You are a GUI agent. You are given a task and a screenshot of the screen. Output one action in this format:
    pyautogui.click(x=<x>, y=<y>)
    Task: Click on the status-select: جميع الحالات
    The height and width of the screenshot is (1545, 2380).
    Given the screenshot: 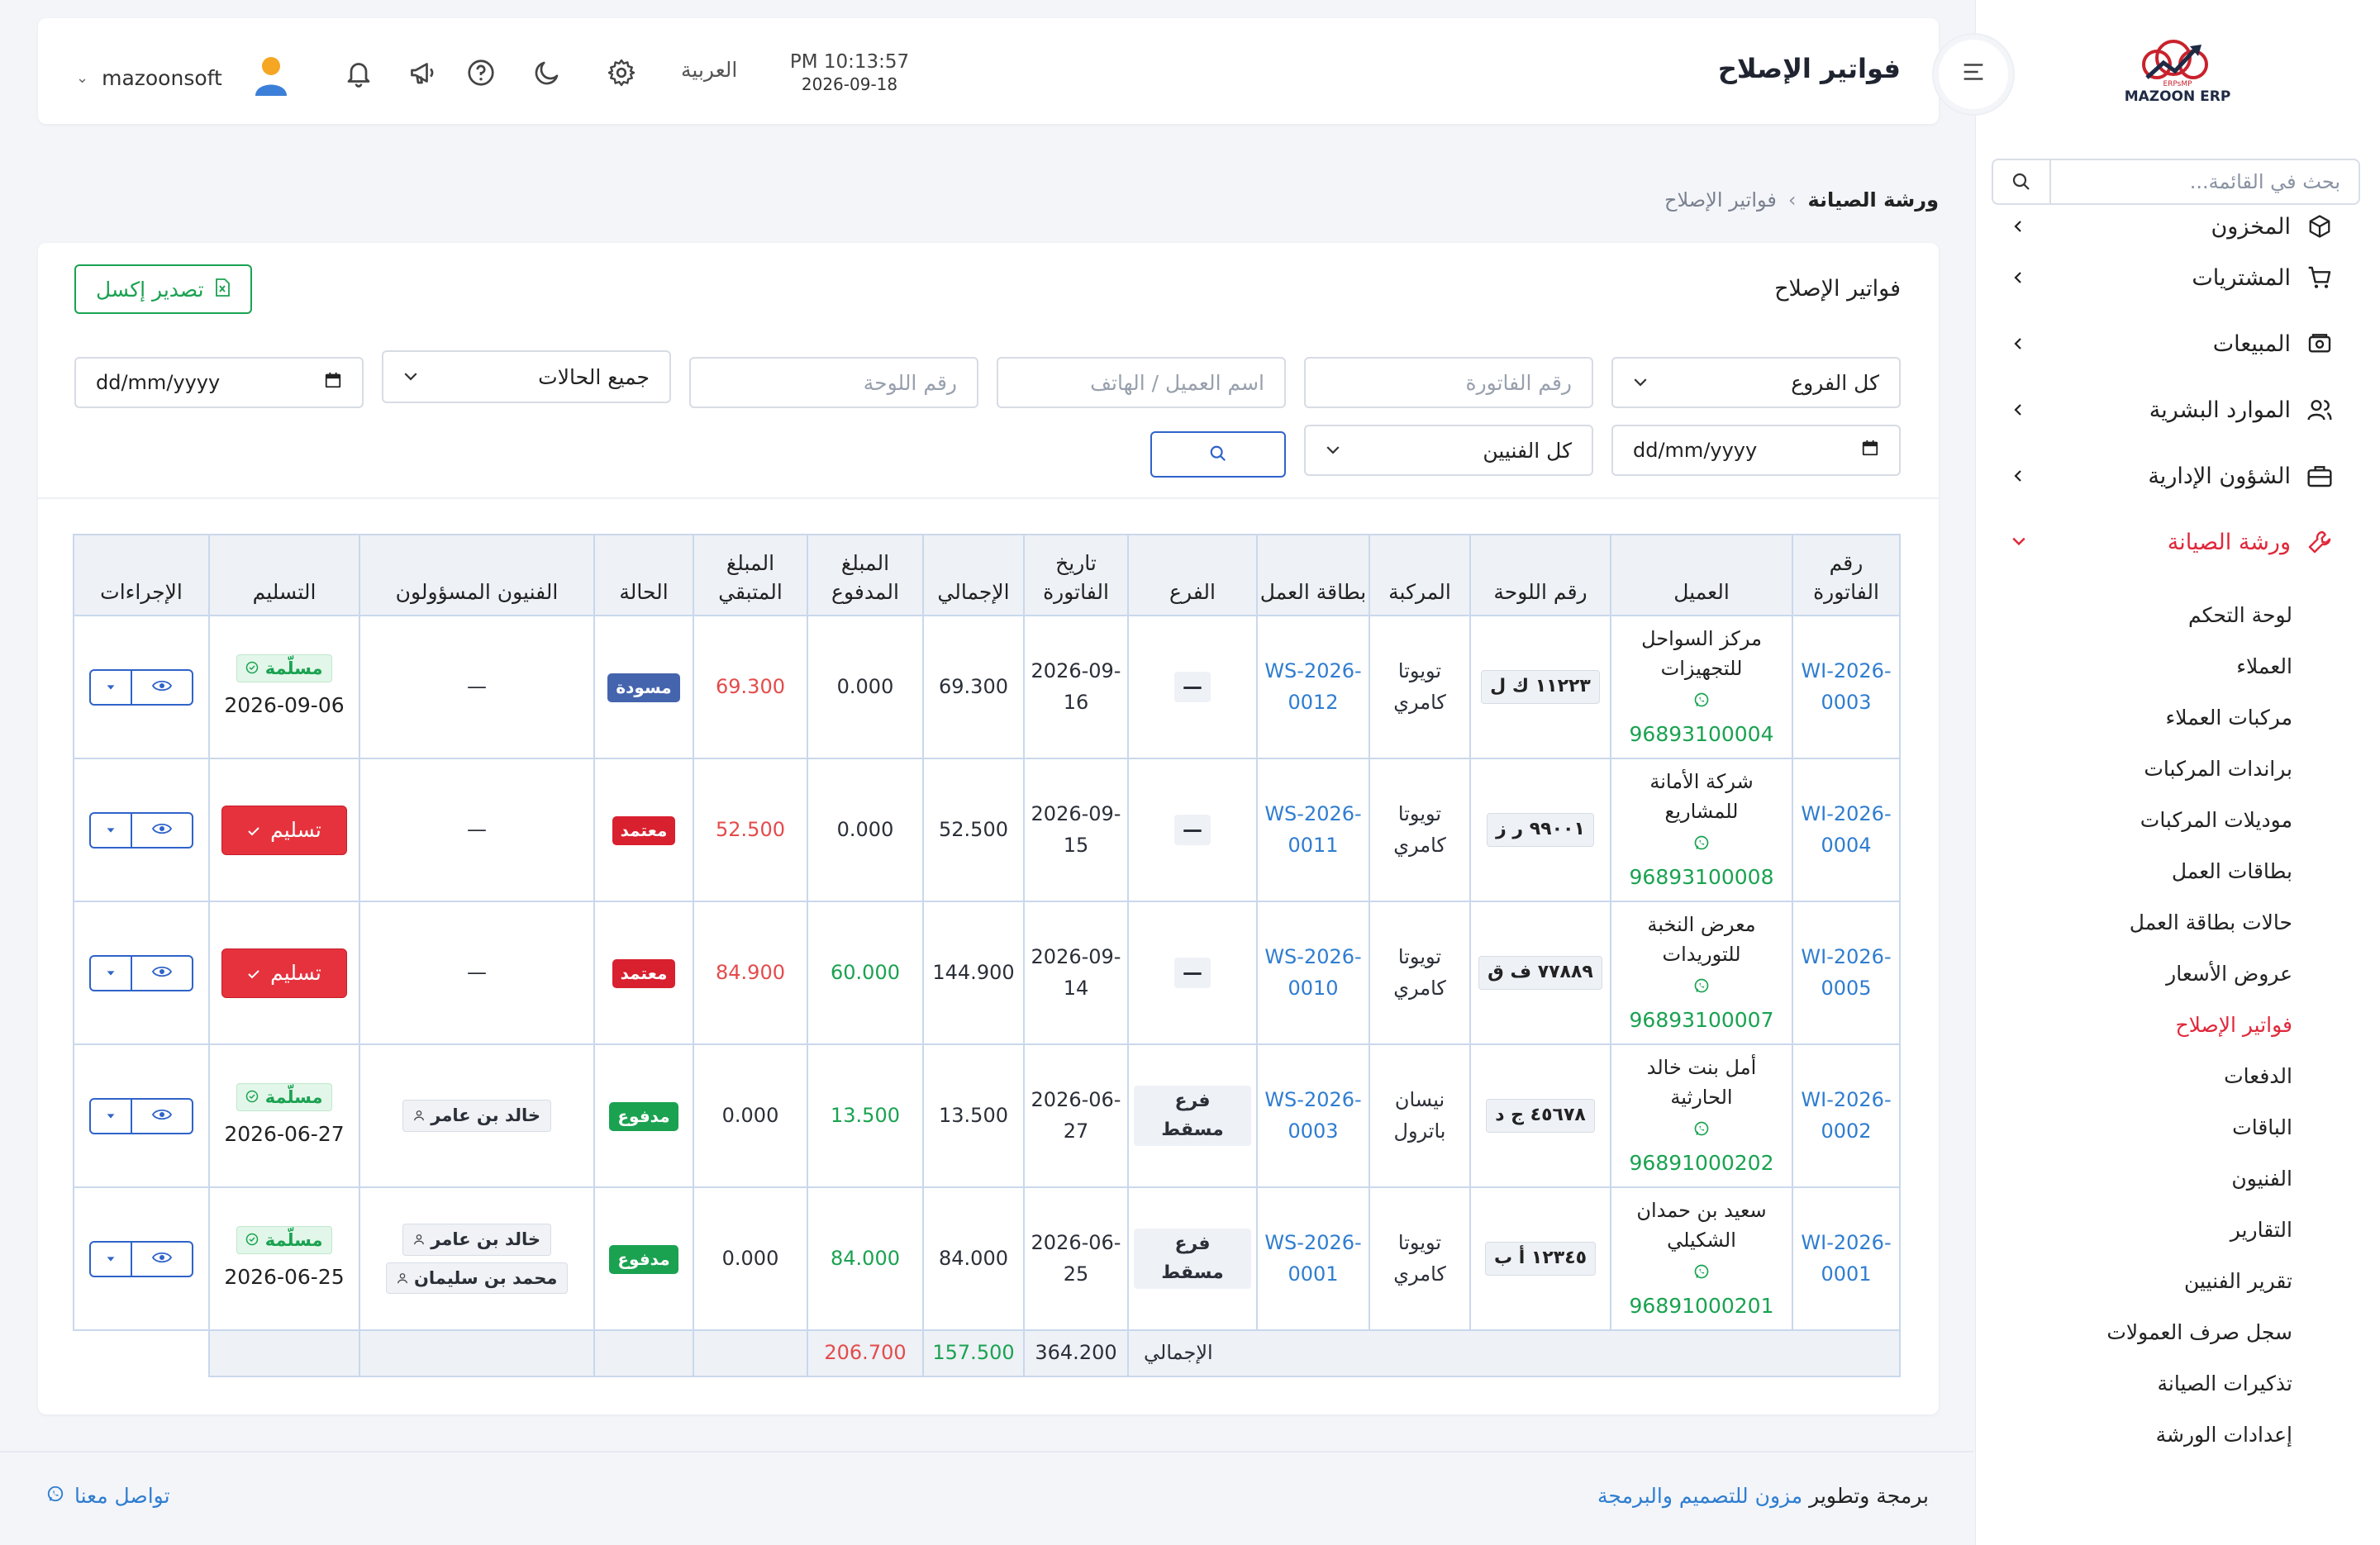 What is the action you would take?
    pyautogui.click(x=526, y=376)
    